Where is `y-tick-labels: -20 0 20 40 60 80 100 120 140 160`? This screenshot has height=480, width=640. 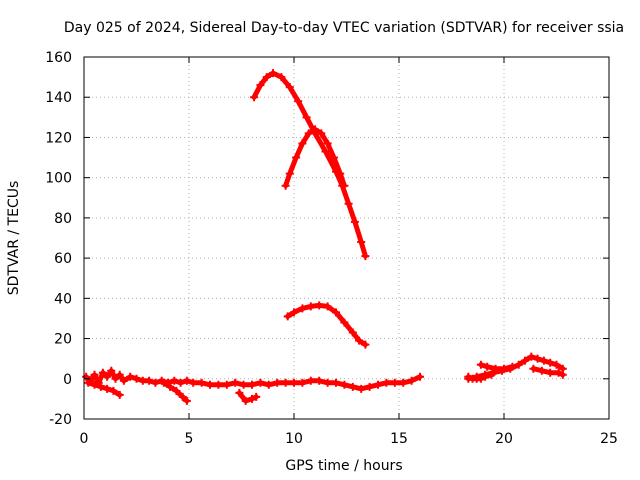 y-tick-labels: -20 0 20 40 60 80 100 120 140 160 is located at coordinates (58, 239).